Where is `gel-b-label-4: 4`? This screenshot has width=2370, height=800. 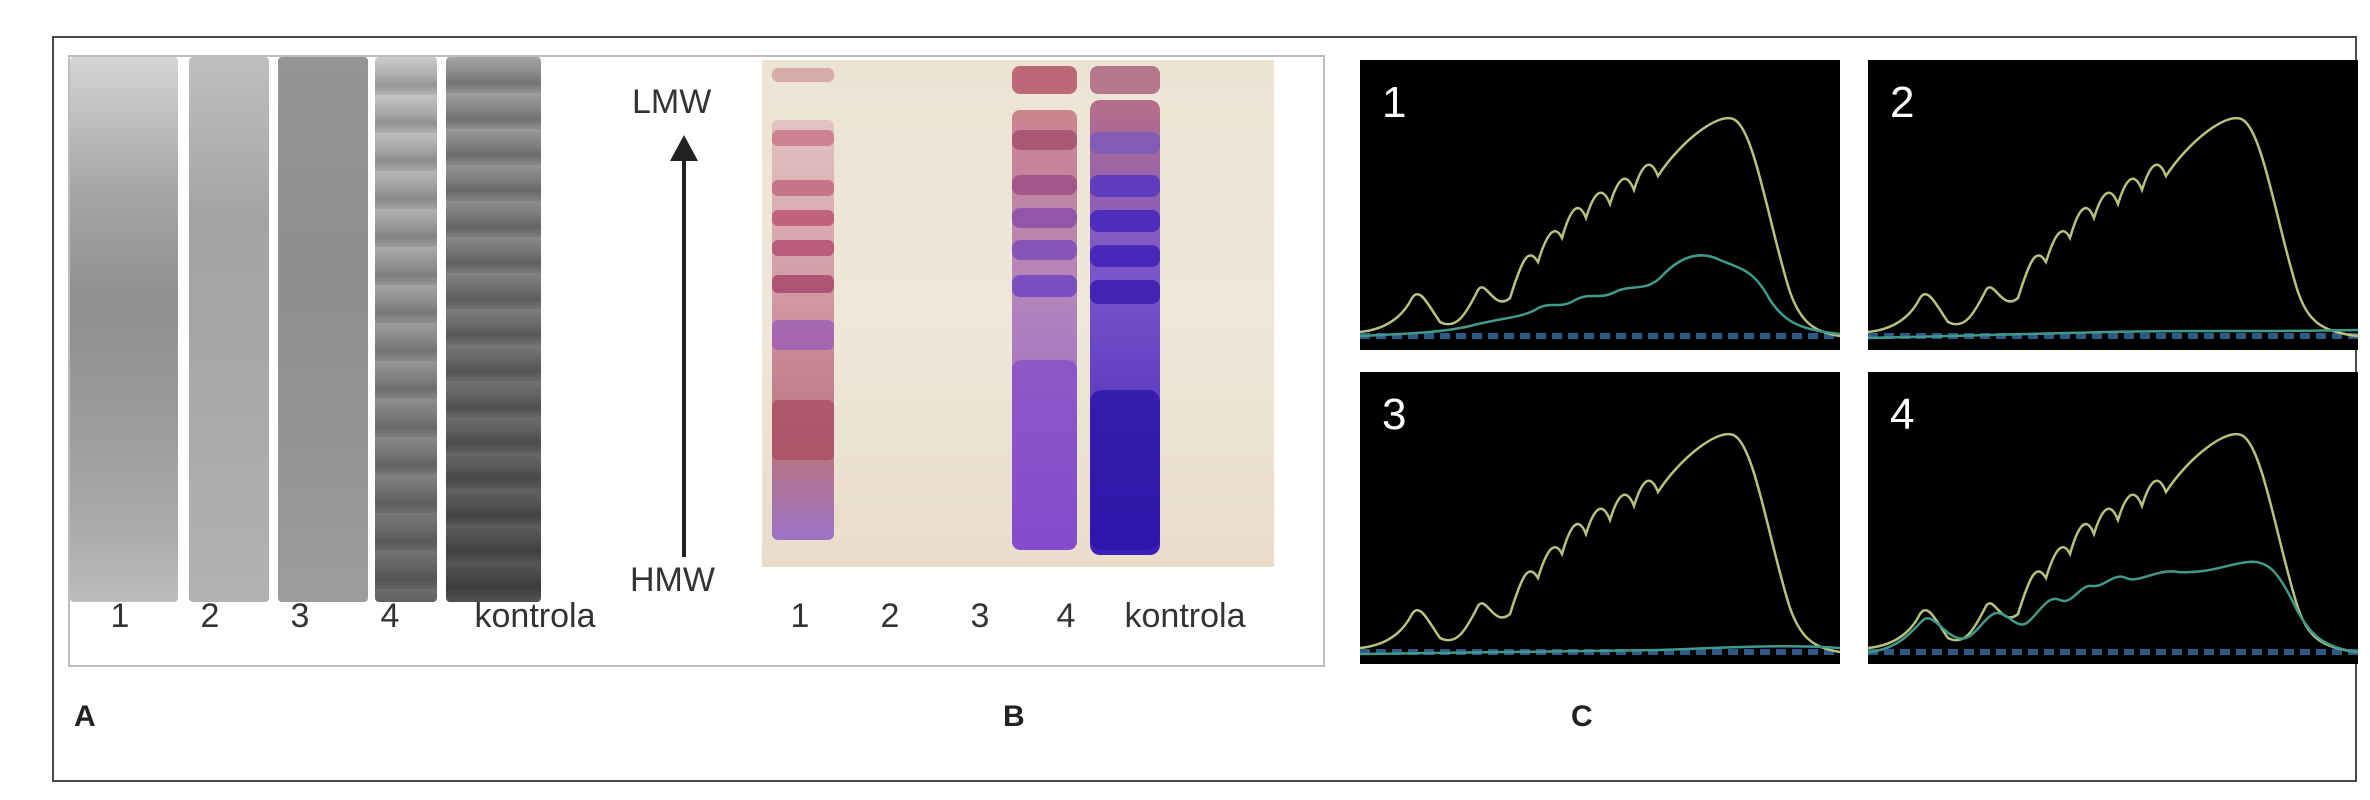 gel-b-label-4: 4 is located at coordinates (1066, 616).